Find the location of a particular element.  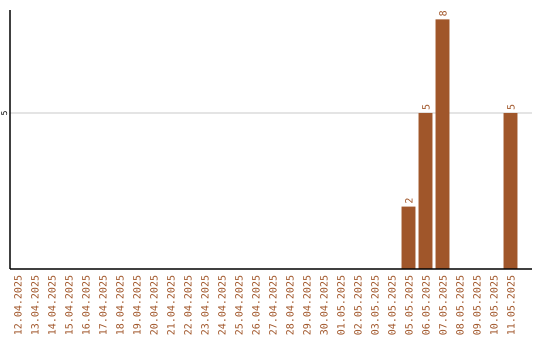

x-tick-label: 10.05.2025 is located at coordinates (495, 305).